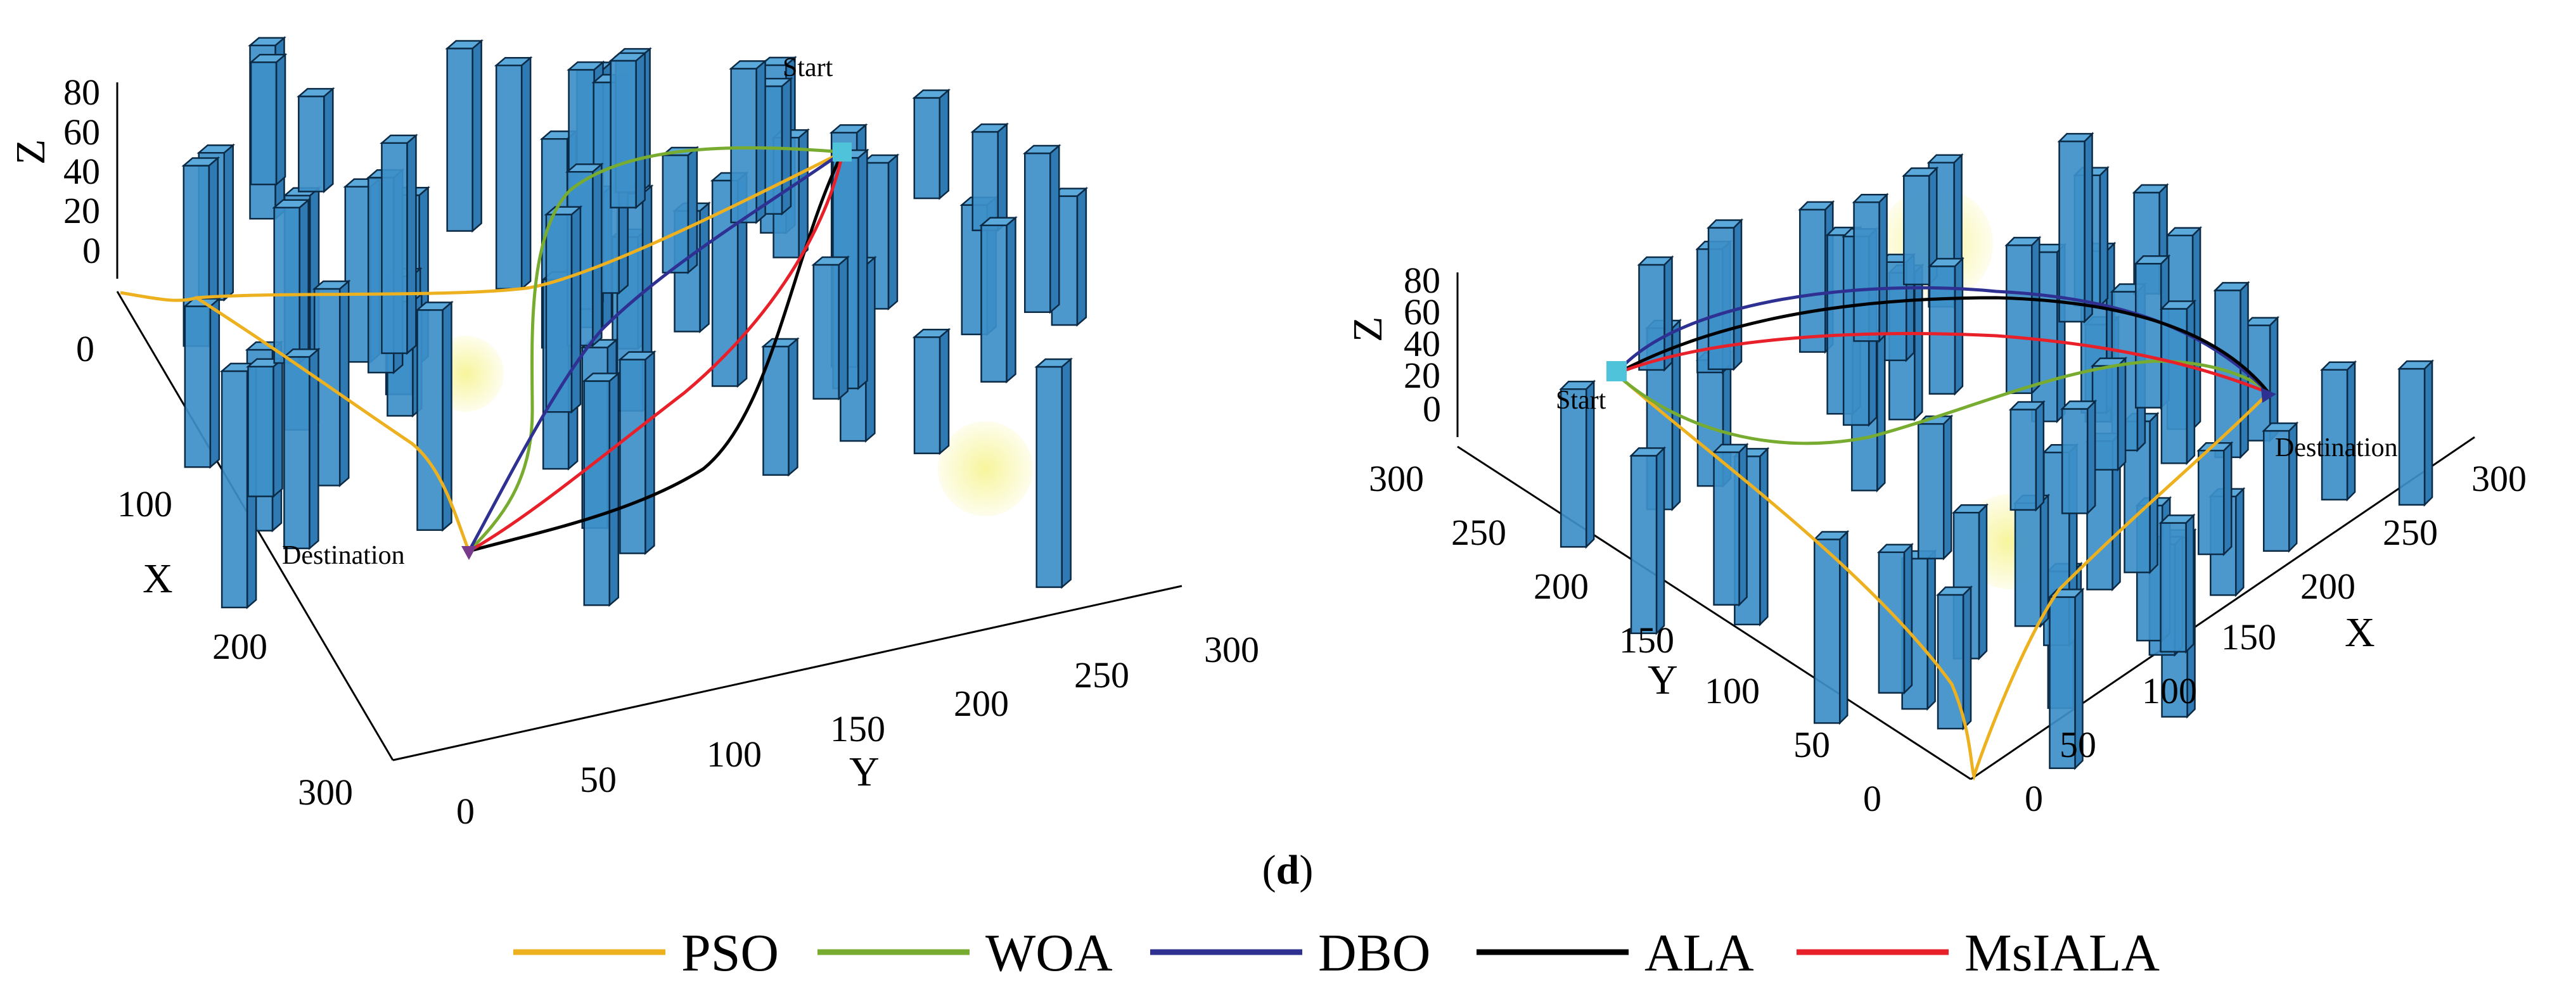 The height and width of the screenshot is (999, 2576). I want to click on right-x-ticks: 0 50 100 150 200 250 300, so click(2276, 638).